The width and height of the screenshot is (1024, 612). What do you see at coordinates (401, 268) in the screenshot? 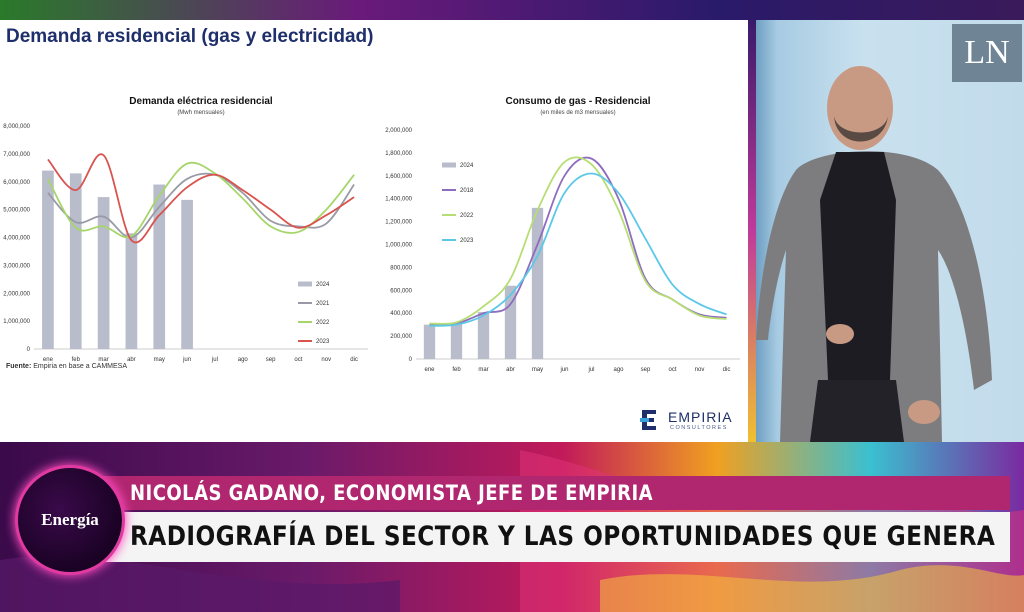
I see `y-tick-label: 800,000` at bounding box center [401, 268].